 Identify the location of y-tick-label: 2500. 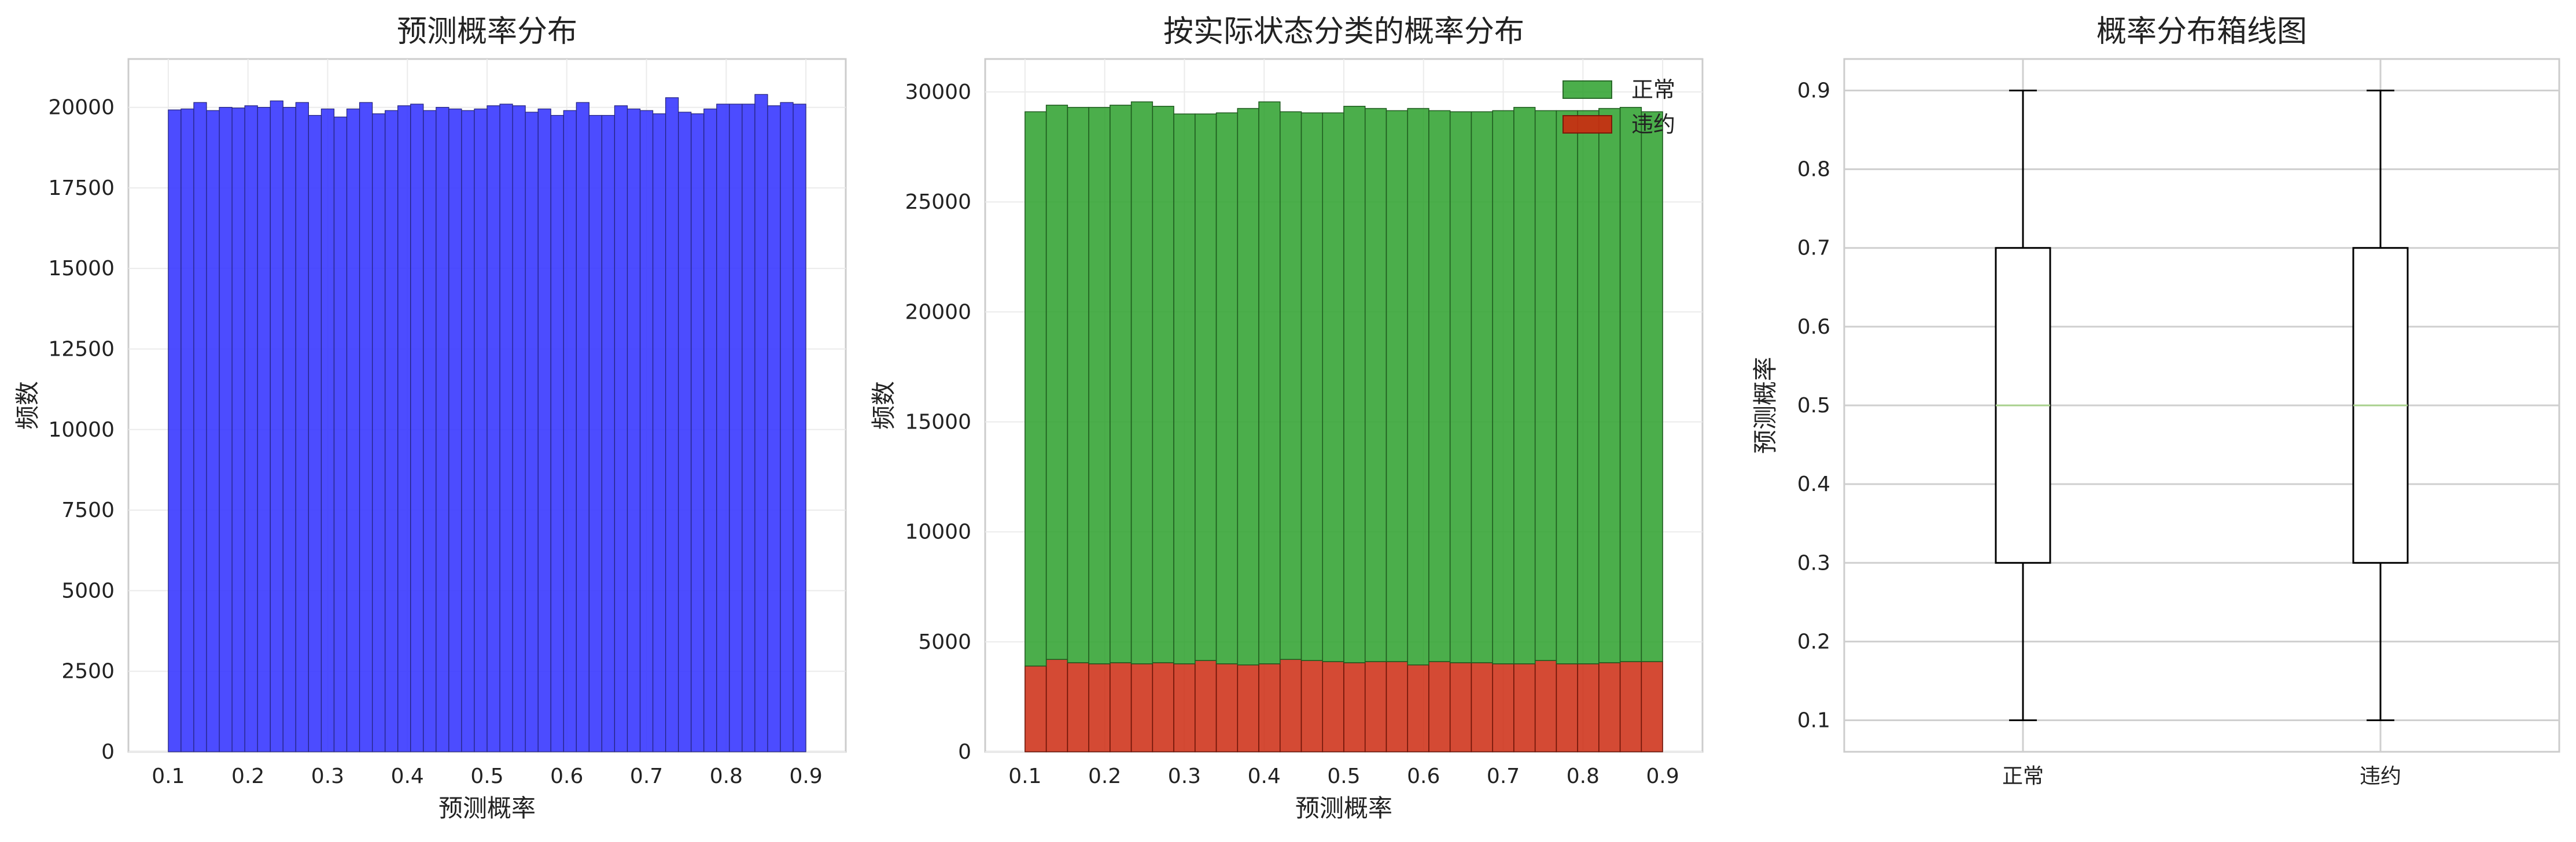
(88, 672).